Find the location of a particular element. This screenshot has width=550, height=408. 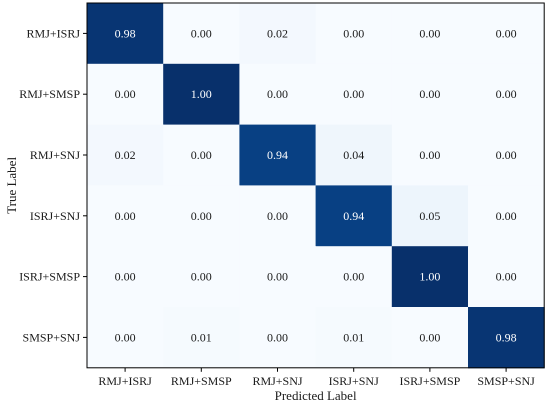

cell-value-r1-c3: 0.00 is located at coordinates (353, 94).